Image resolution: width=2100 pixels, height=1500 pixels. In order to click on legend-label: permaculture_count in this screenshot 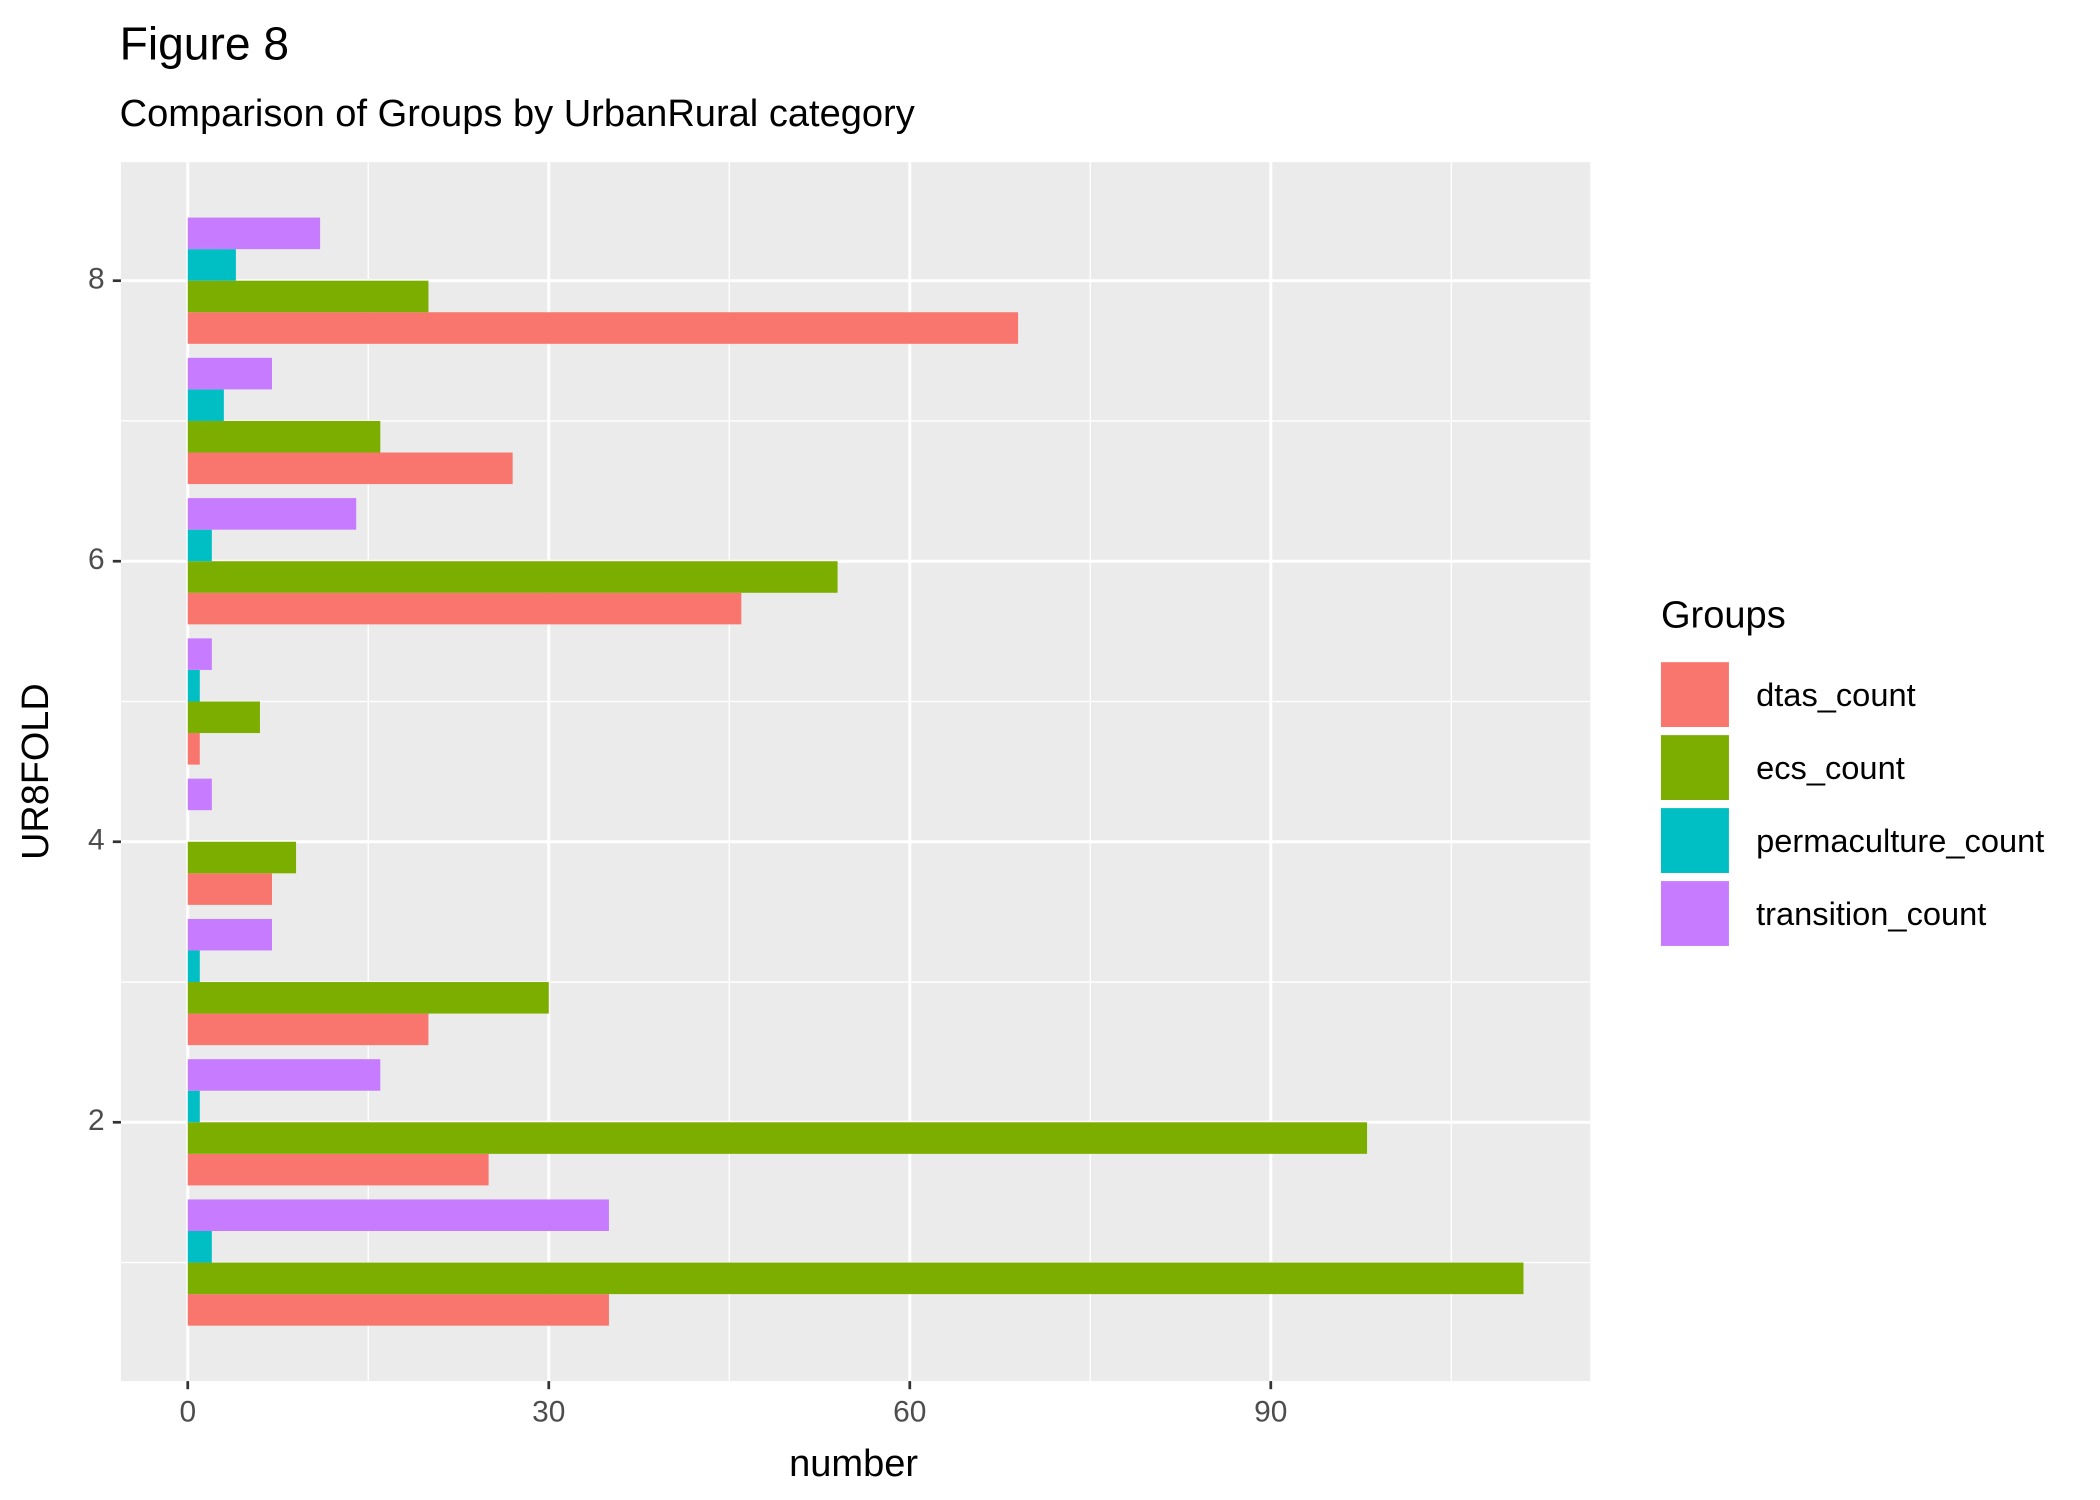, I will do `click(1900, 841)`.